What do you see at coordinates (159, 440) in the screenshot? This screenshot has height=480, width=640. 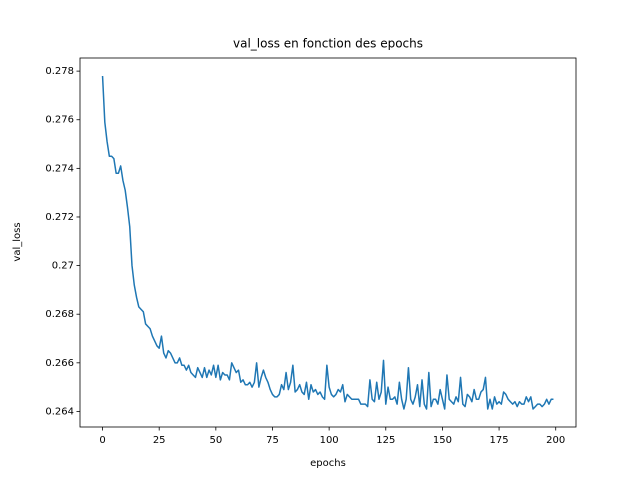 I see `x-tick-label: 25` at bounding box center [159, 440].